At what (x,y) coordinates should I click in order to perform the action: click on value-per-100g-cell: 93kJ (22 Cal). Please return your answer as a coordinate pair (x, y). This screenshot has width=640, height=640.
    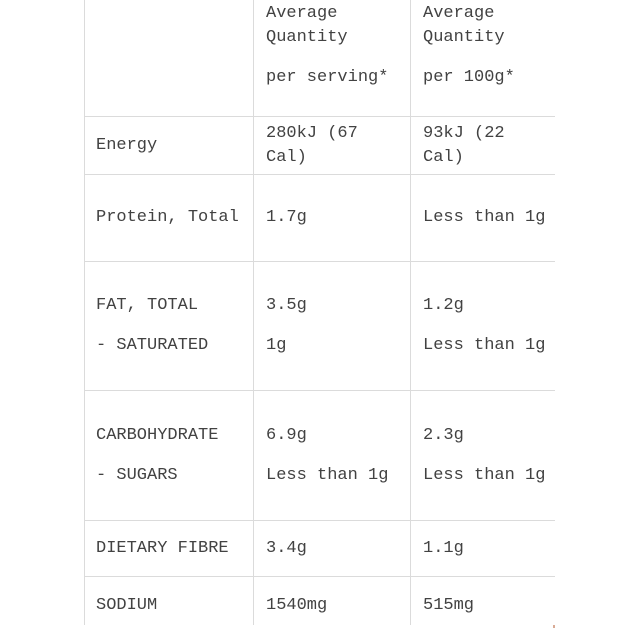
    Looking at the image, I should click on (482, 145).